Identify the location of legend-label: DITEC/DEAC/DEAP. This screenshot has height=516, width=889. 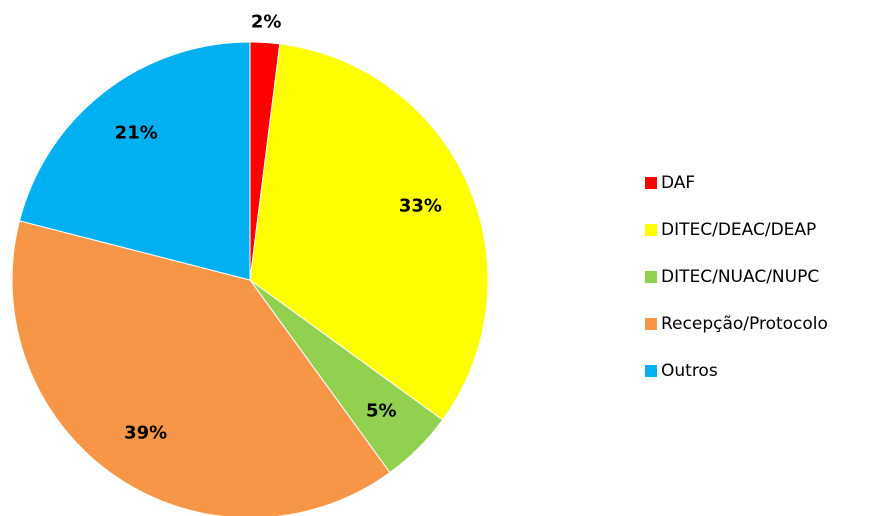
(738, 230).